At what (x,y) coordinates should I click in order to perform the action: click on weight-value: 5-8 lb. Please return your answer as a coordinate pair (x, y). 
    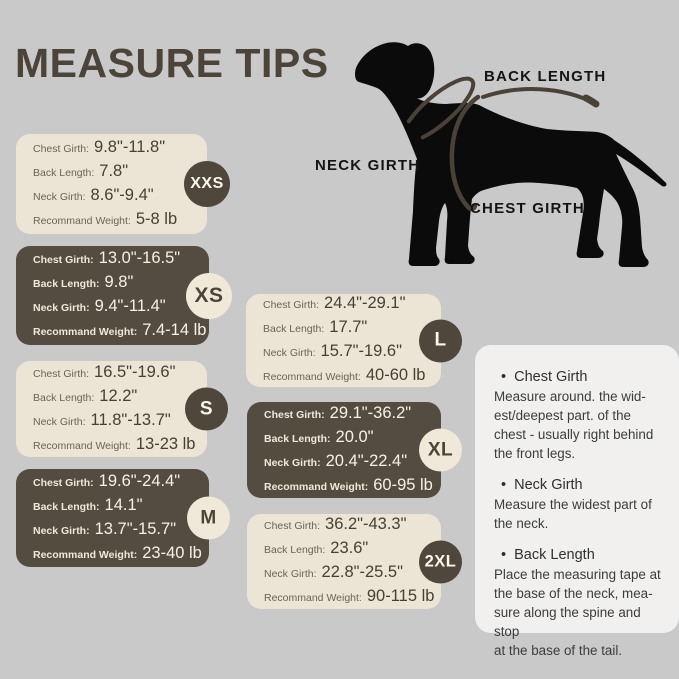
    Looking at the image, I should click on (156, 218).